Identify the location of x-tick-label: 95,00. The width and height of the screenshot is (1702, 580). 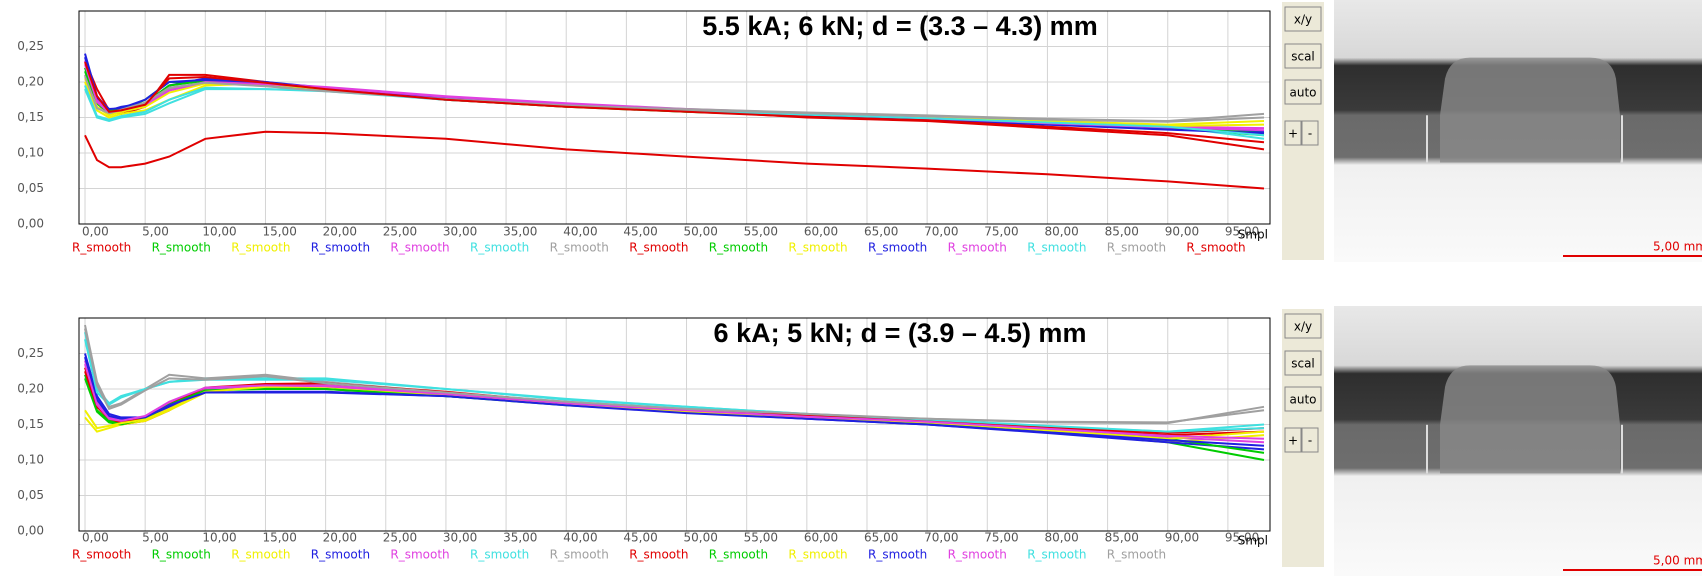
(1242, 538).